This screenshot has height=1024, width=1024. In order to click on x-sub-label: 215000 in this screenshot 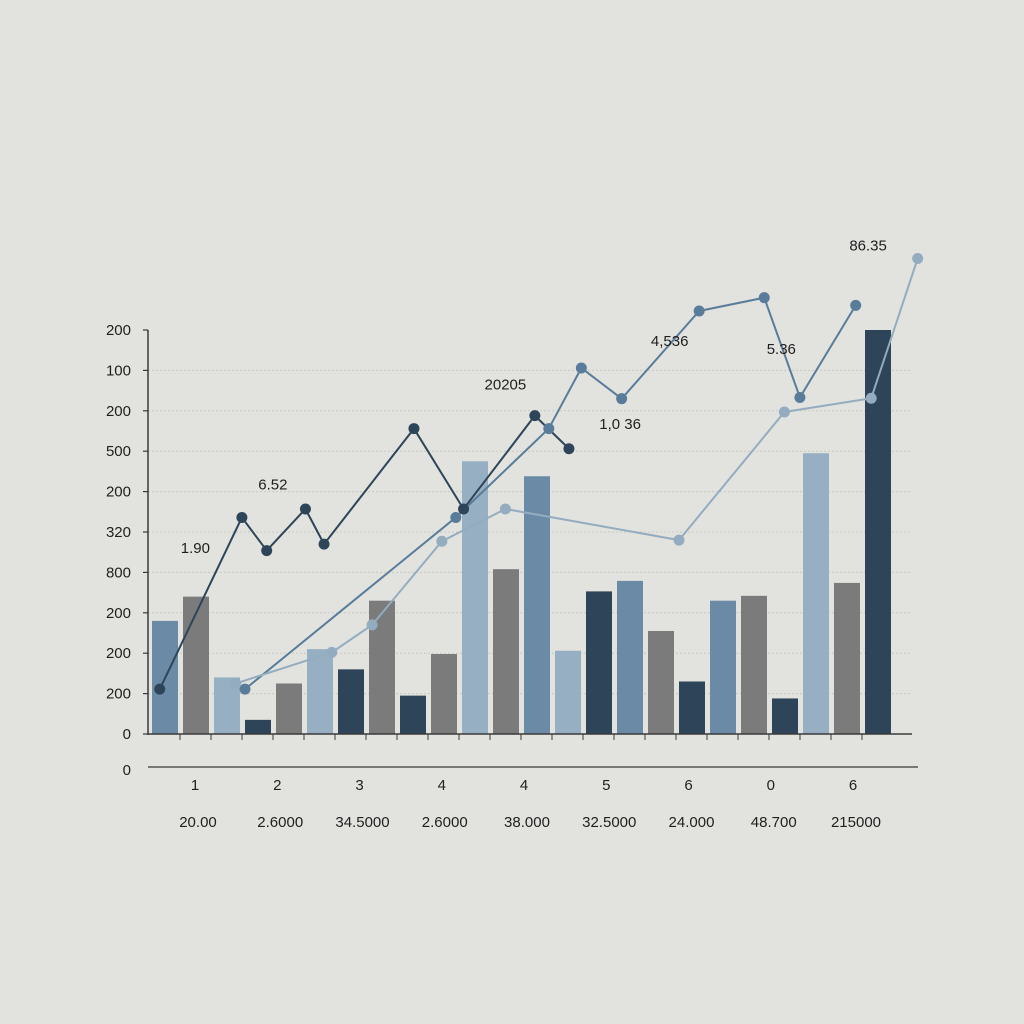, I will do `click(856, 822)`.